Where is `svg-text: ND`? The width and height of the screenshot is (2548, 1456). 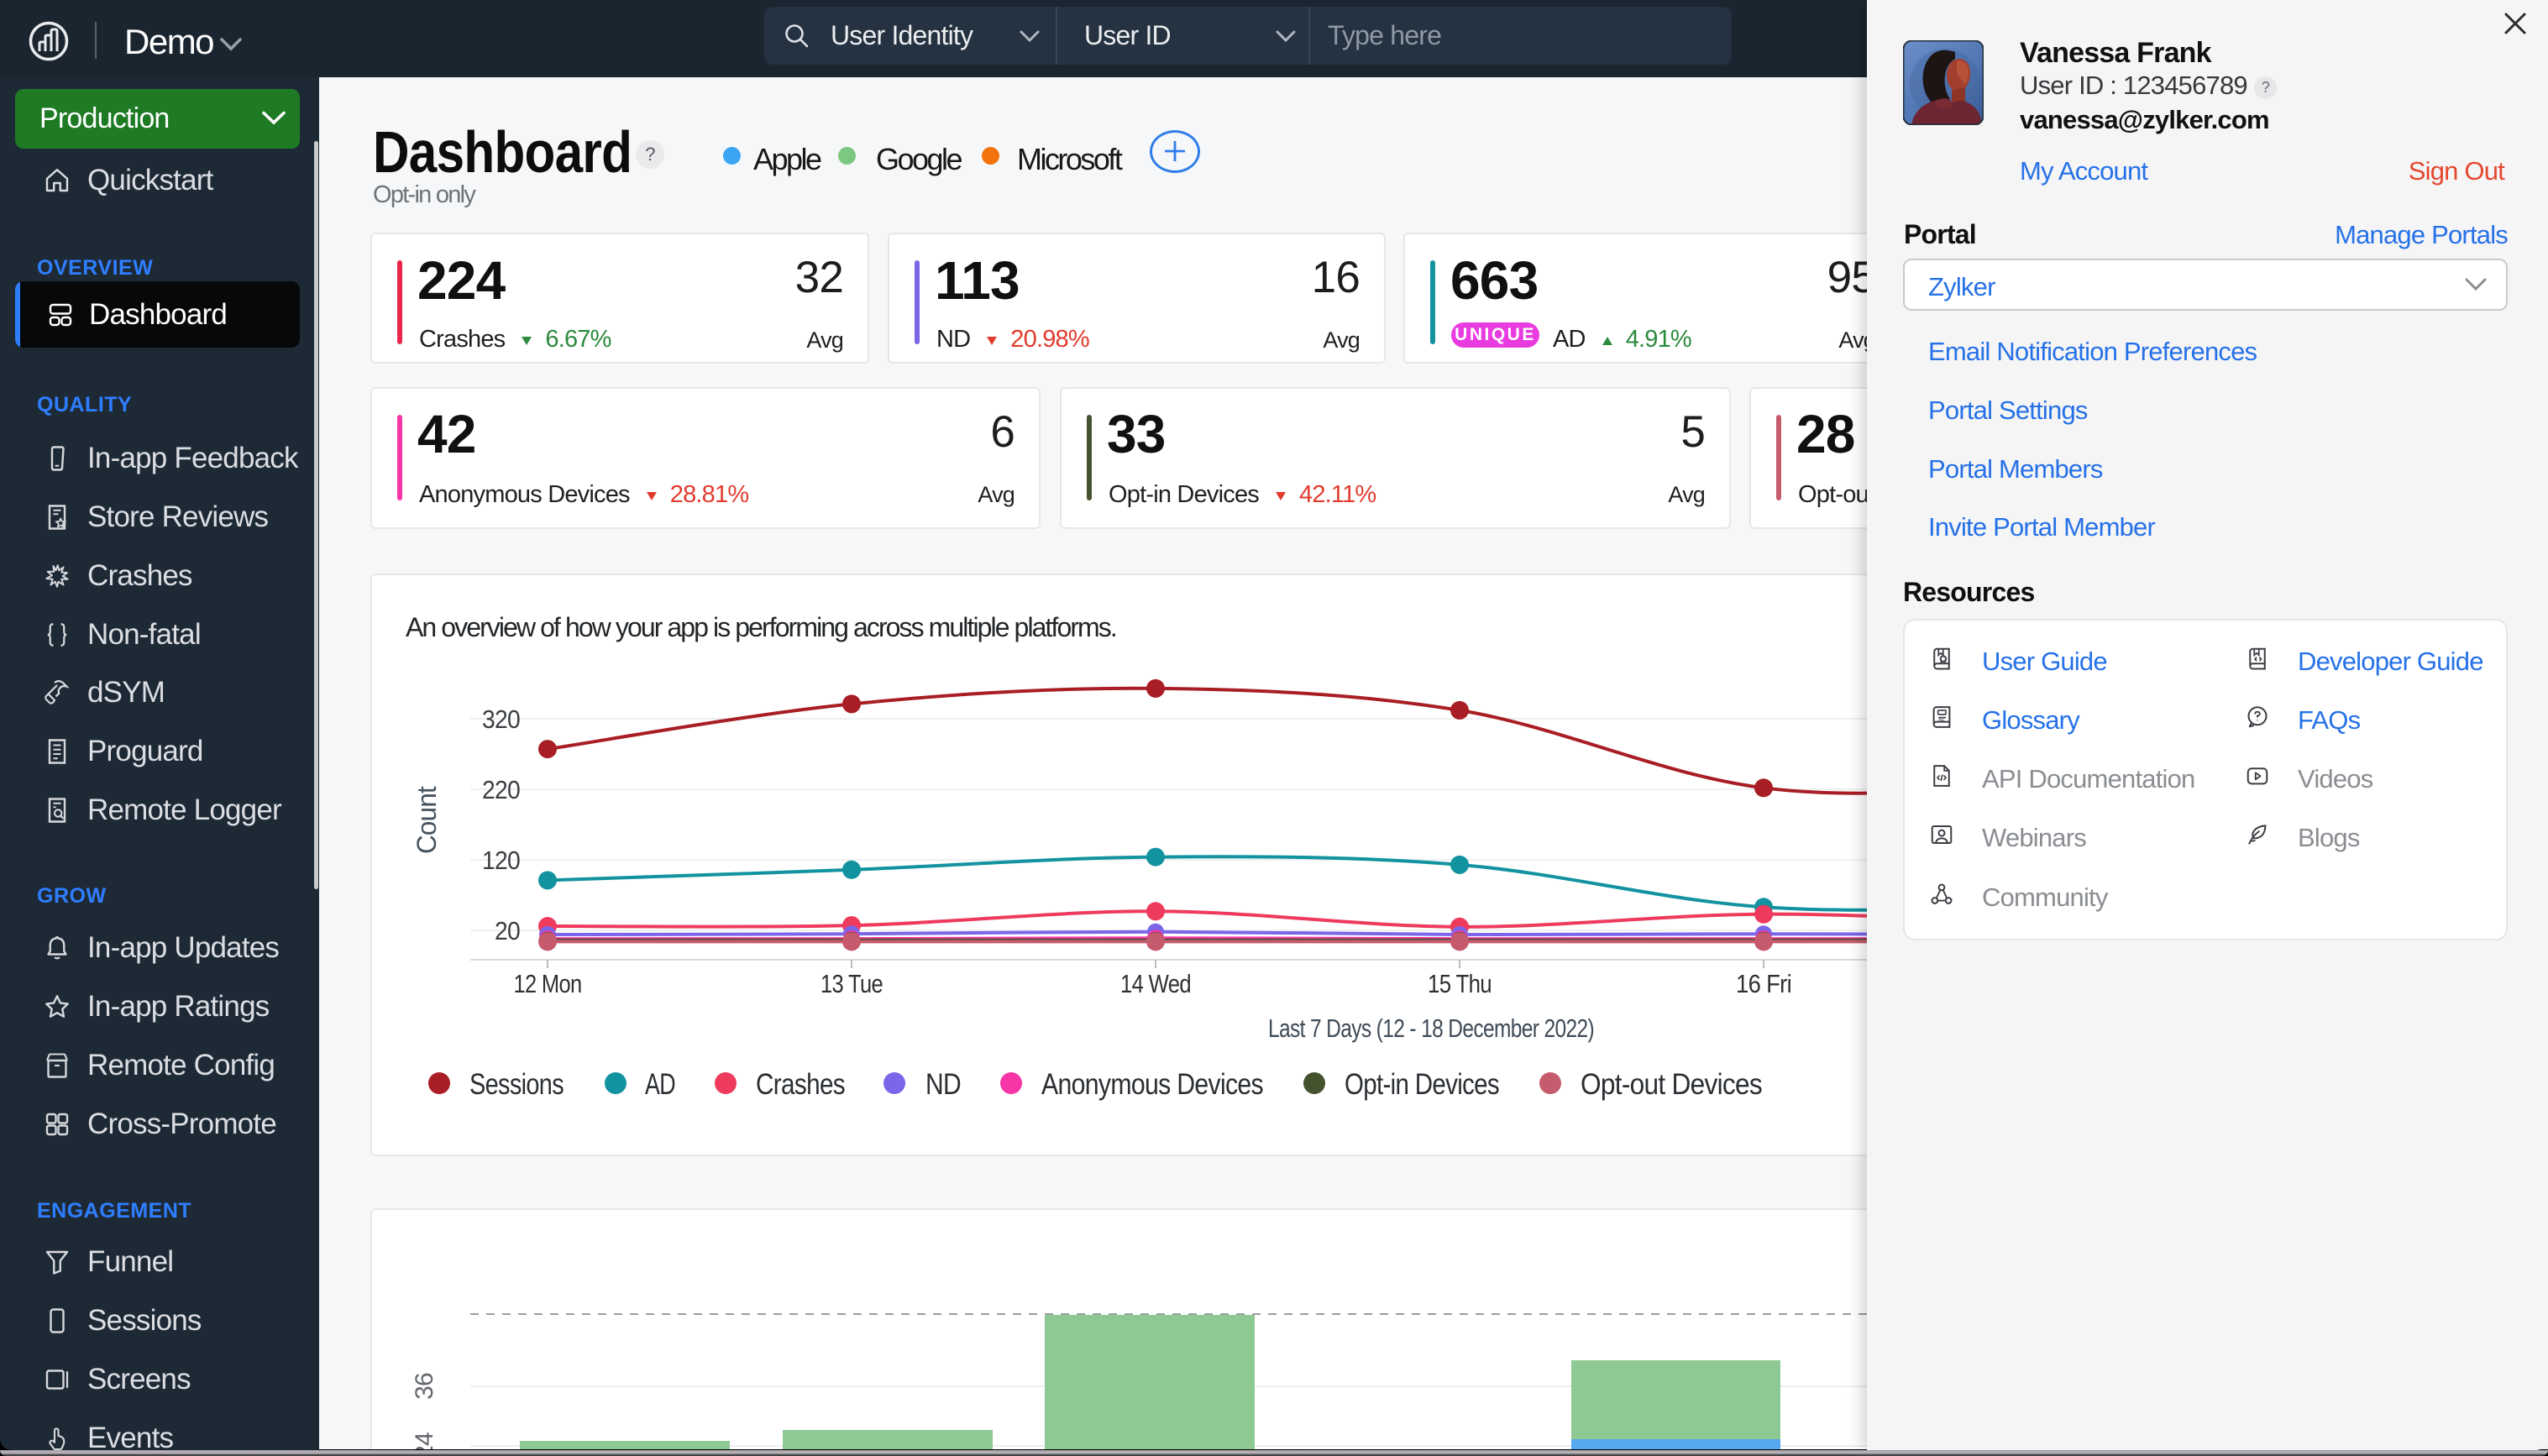 svg-text: ND is located at coordinates (943, 1084).